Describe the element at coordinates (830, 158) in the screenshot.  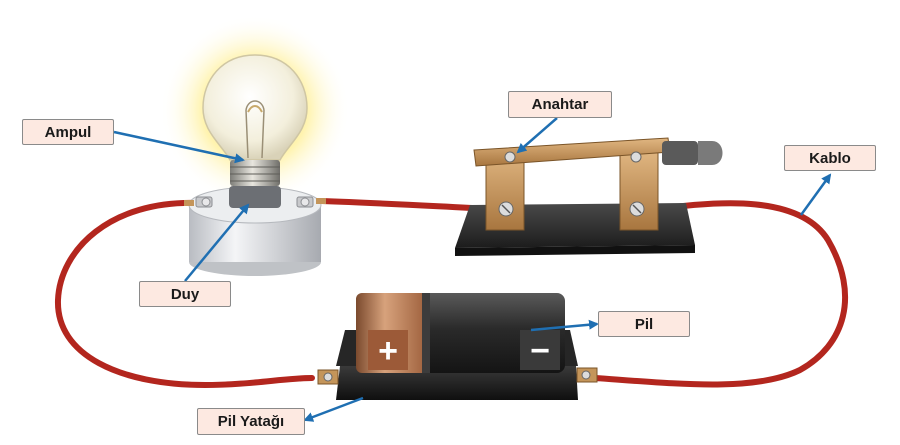
I see `label-kablo: Kablo` at that location.